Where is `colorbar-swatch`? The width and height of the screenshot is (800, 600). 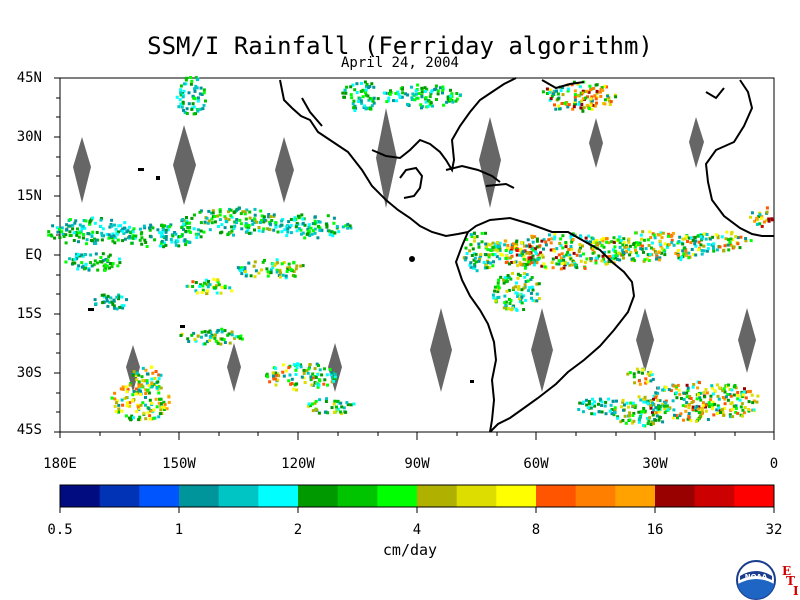
colorbar-swatch is located at coordinates (556, 496).